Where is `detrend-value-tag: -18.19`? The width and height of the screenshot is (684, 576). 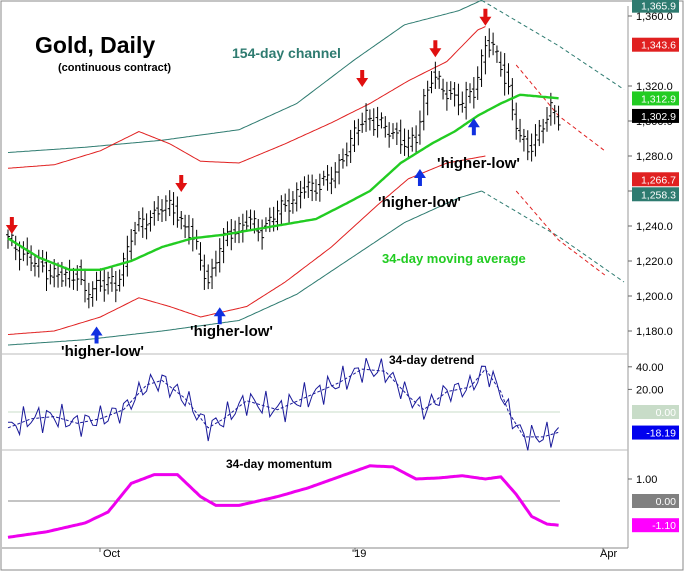
detrend-value-tag: -18.19 is located at coordinates (655, 432).